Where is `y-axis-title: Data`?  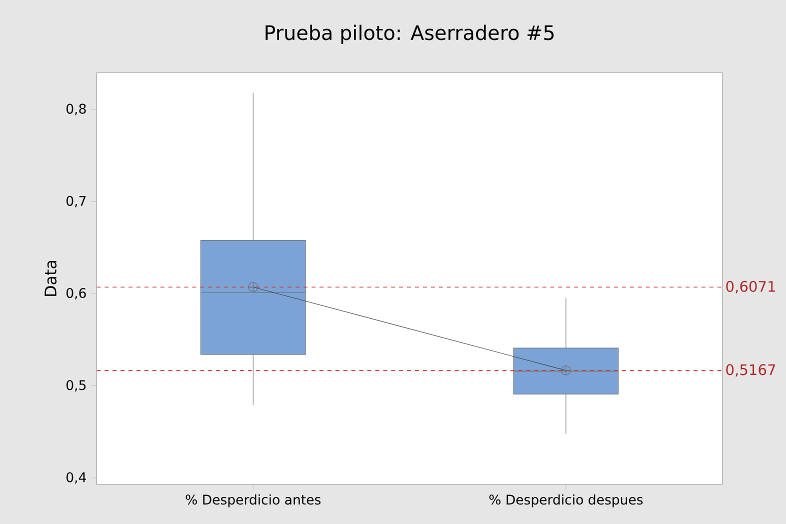 y-axis-title: Data is located at coordinates (50, 278).